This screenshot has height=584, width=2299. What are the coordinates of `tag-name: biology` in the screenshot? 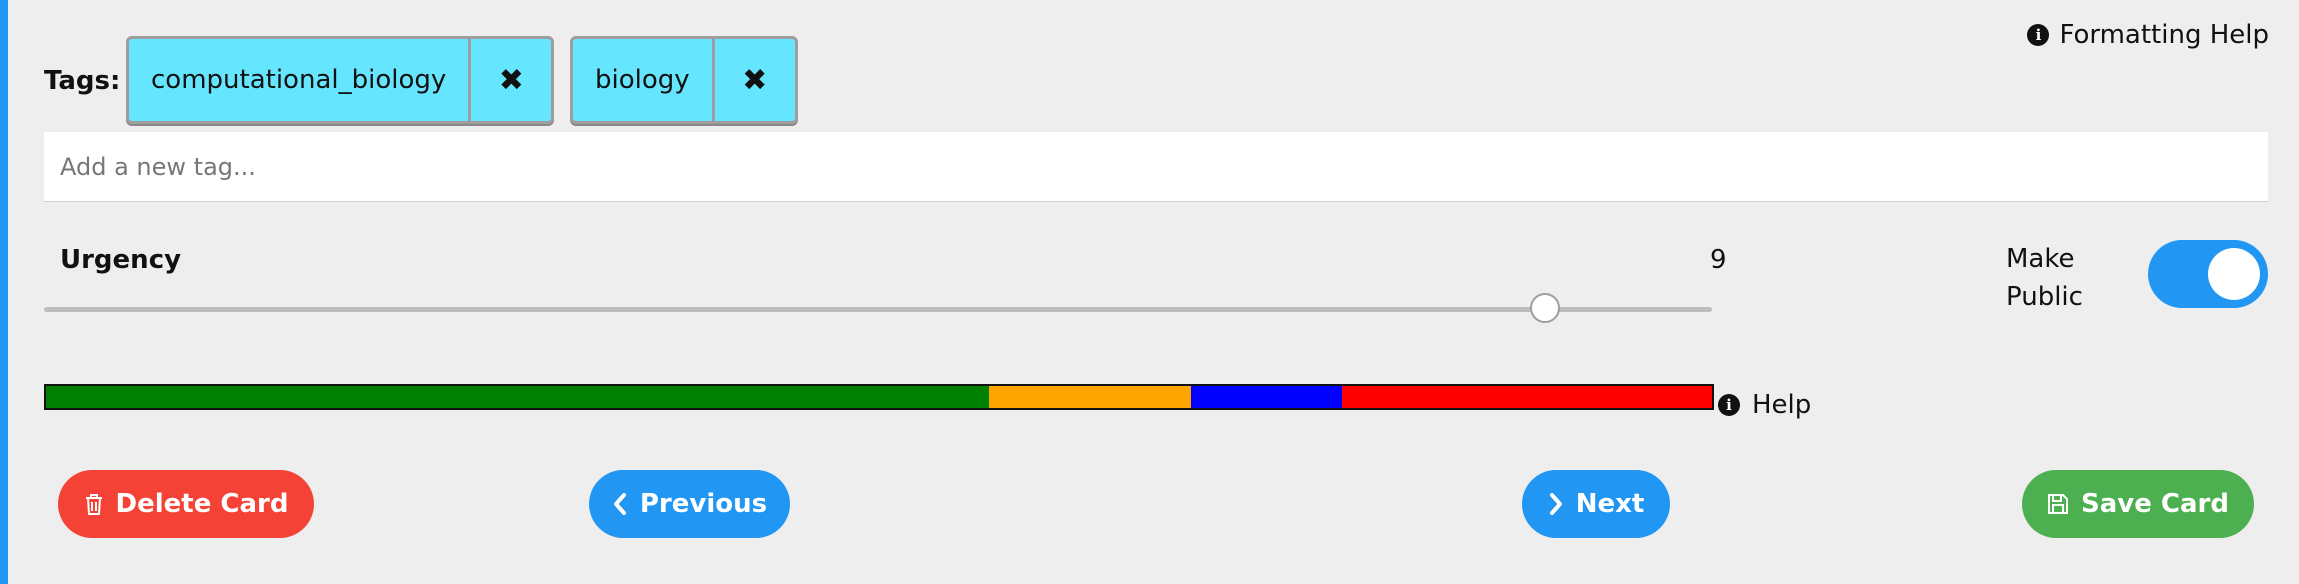 It's located at (642, 80).